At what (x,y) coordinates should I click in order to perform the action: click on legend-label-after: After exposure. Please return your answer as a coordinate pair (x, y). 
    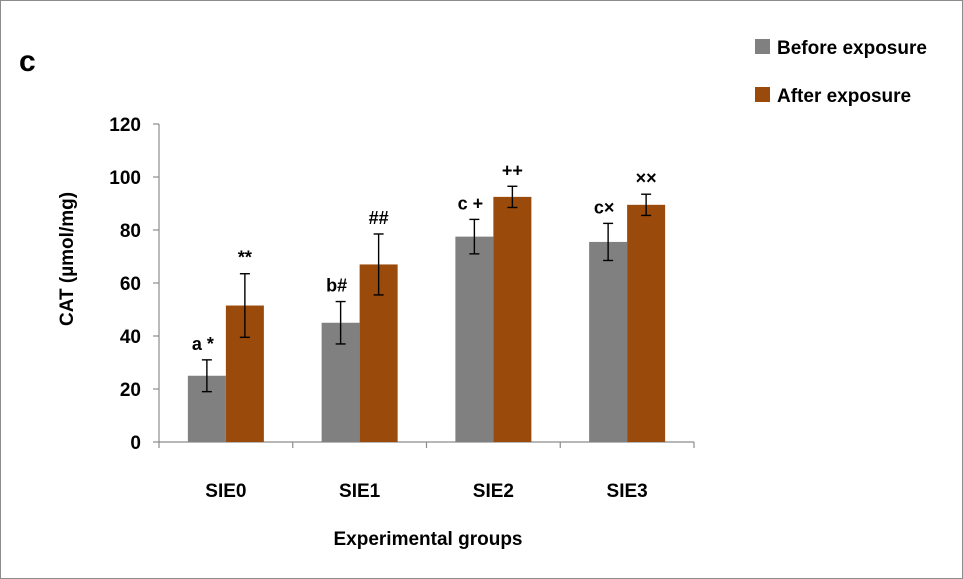
    Looking at the image, I should click on (844, 96).